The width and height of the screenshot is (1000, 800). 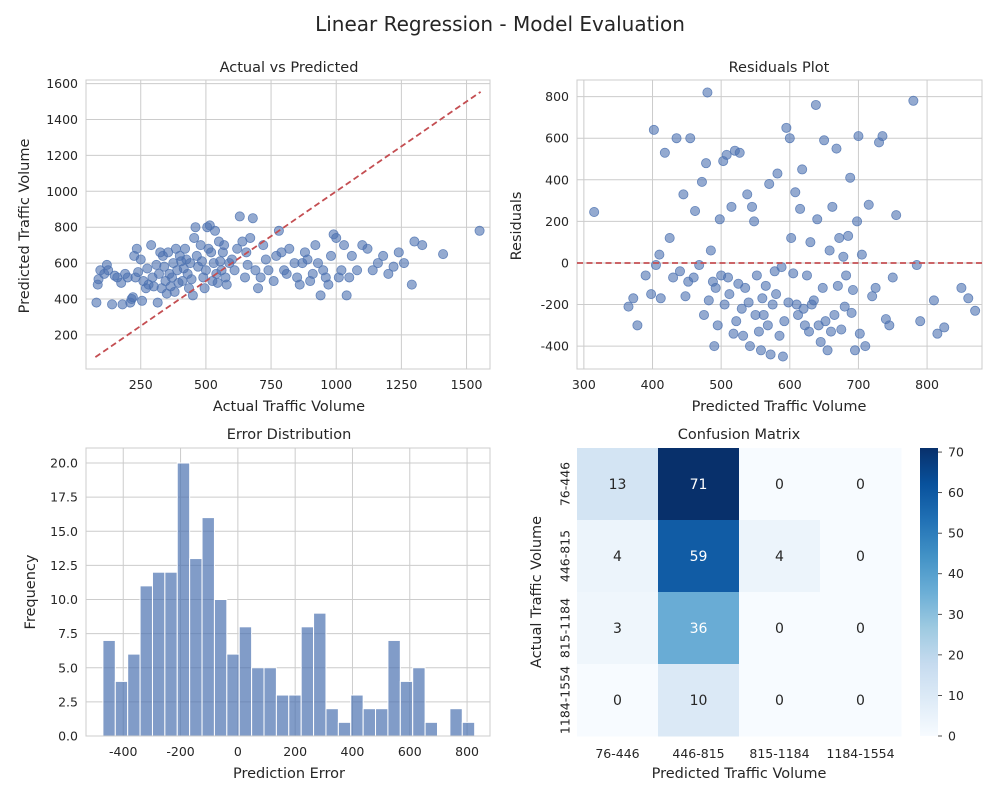 What do you see at coordinates (956, 654) in the screenshot?
I see `colorbar-tick-label: 20` at bounding box center [956, 654].